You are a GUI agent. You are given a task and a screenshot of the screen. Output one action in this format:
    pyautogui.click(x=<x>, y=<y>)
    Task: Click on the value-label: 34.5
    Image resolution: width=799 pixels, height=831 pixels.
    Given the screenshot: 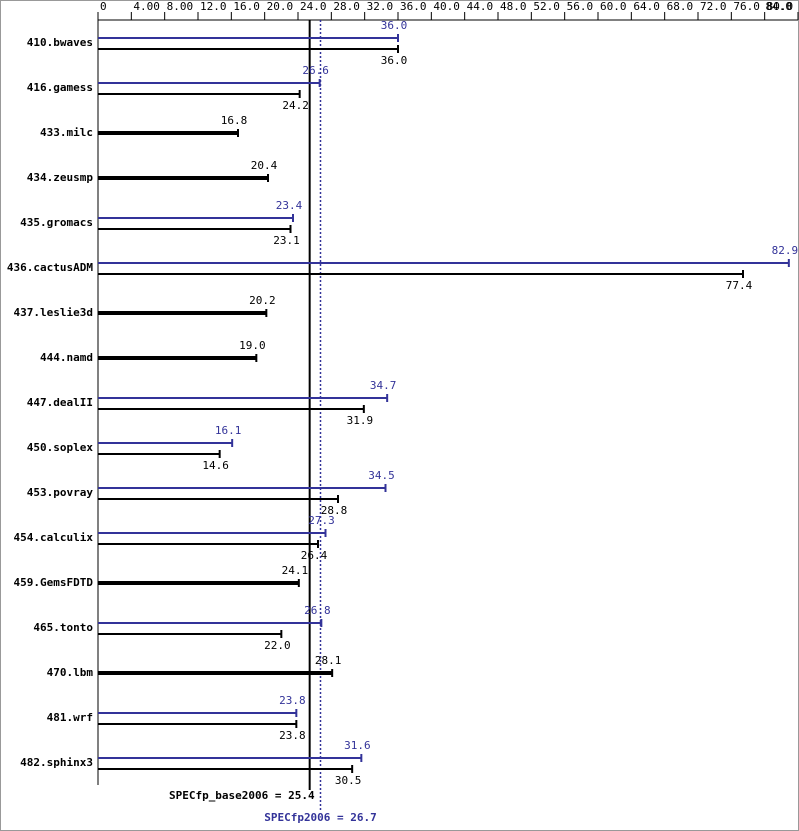 What is the action you would take?
    pyautogui.click(x=381, y=475)
    